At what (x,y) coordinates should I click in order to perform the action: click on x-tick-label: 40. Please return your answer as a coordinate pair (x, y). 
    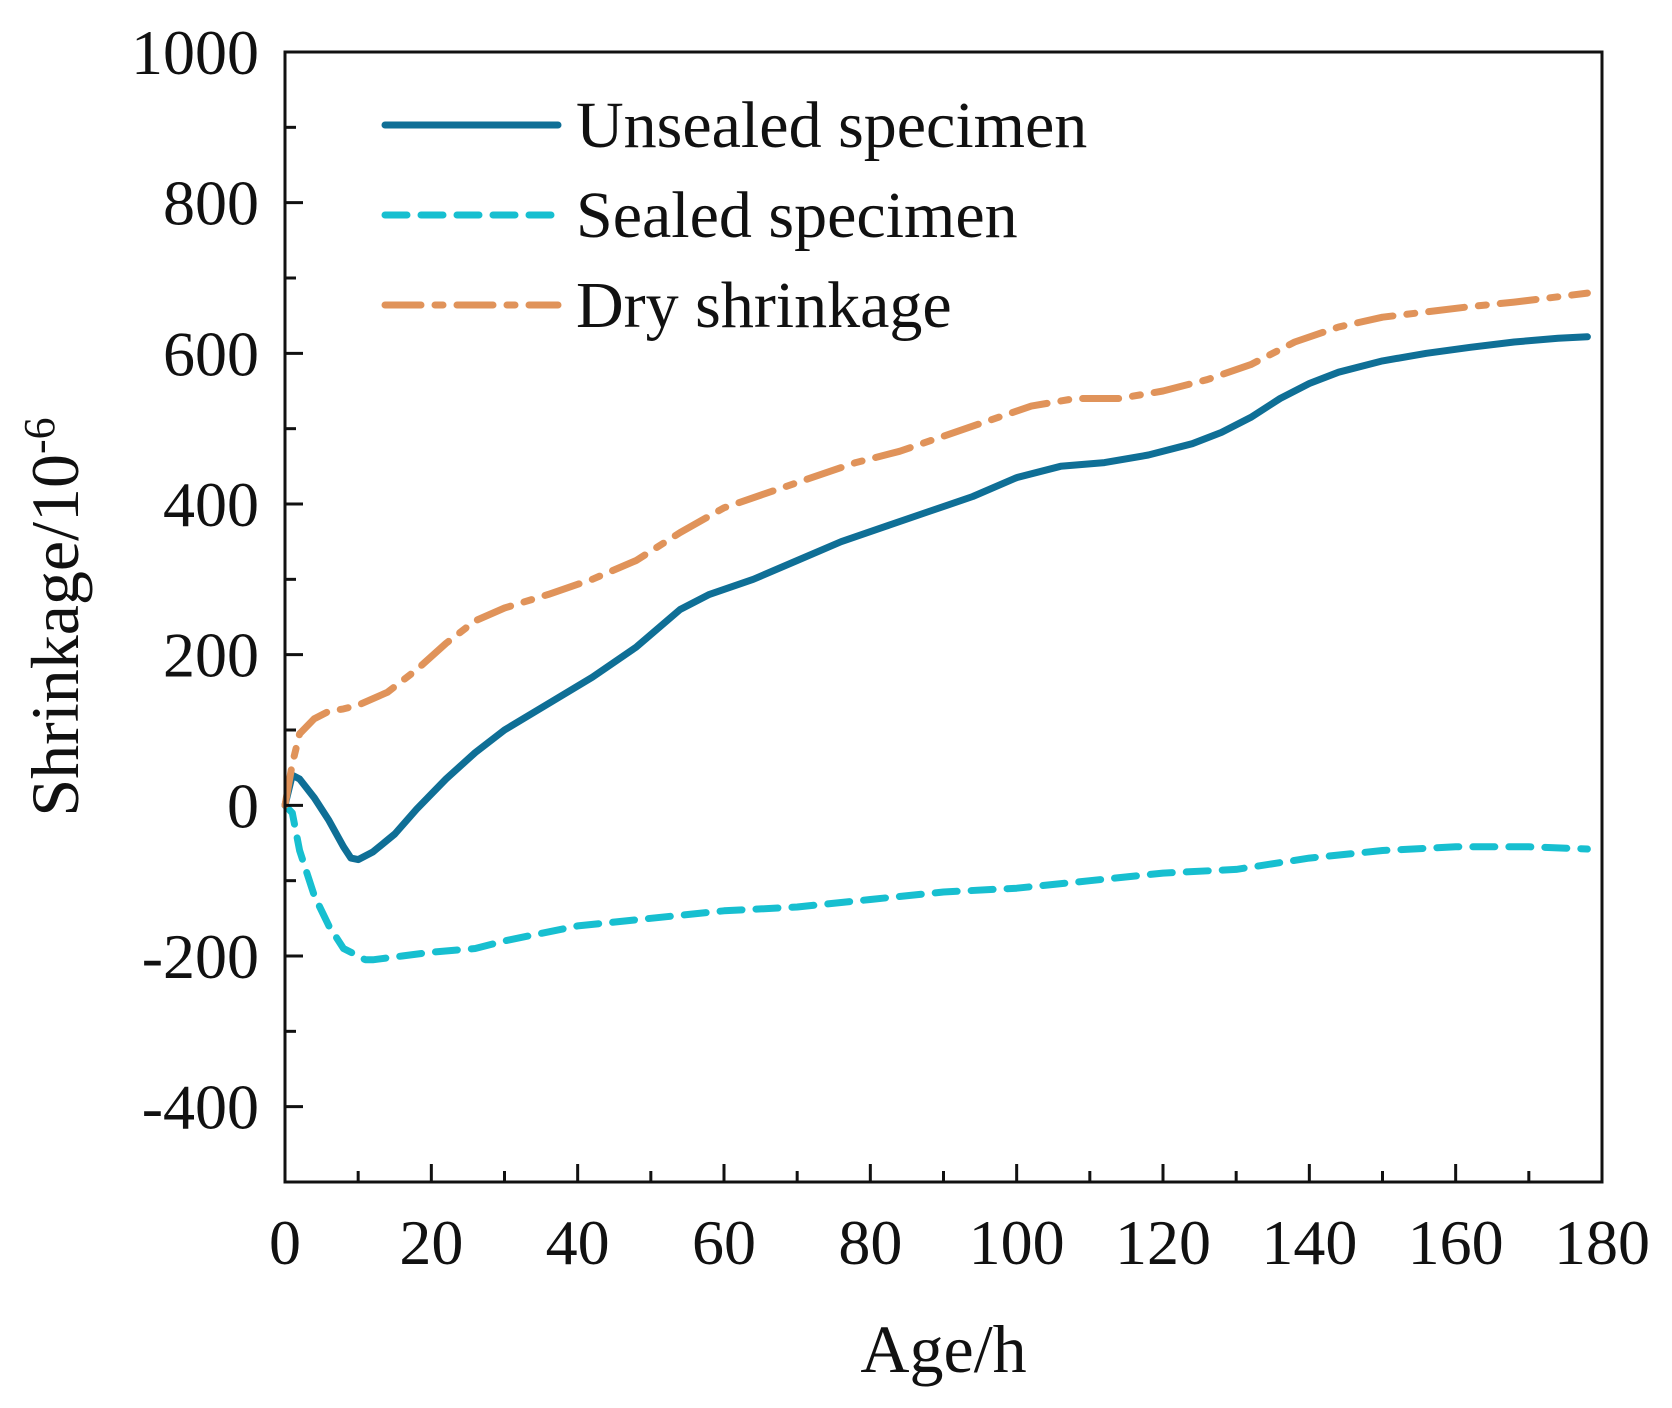
    Looking at the image, I should click on (578, 1242).